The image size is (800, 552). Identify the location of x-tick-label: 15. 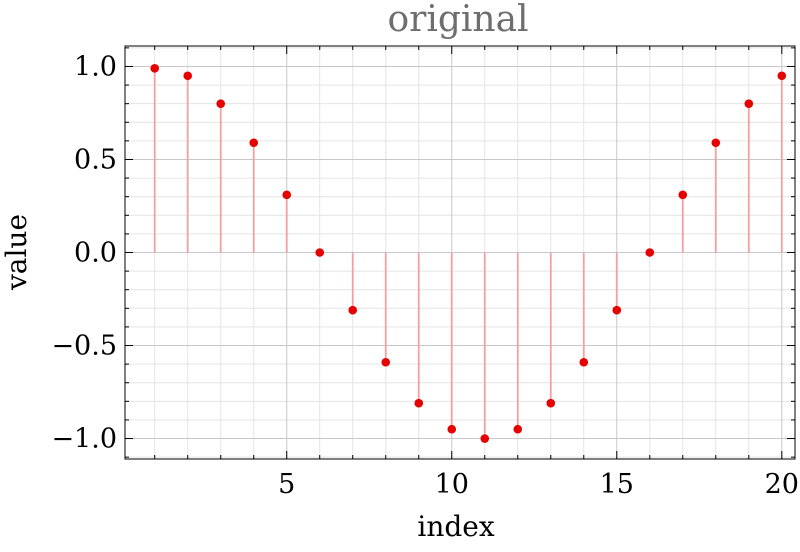
(617, 484).